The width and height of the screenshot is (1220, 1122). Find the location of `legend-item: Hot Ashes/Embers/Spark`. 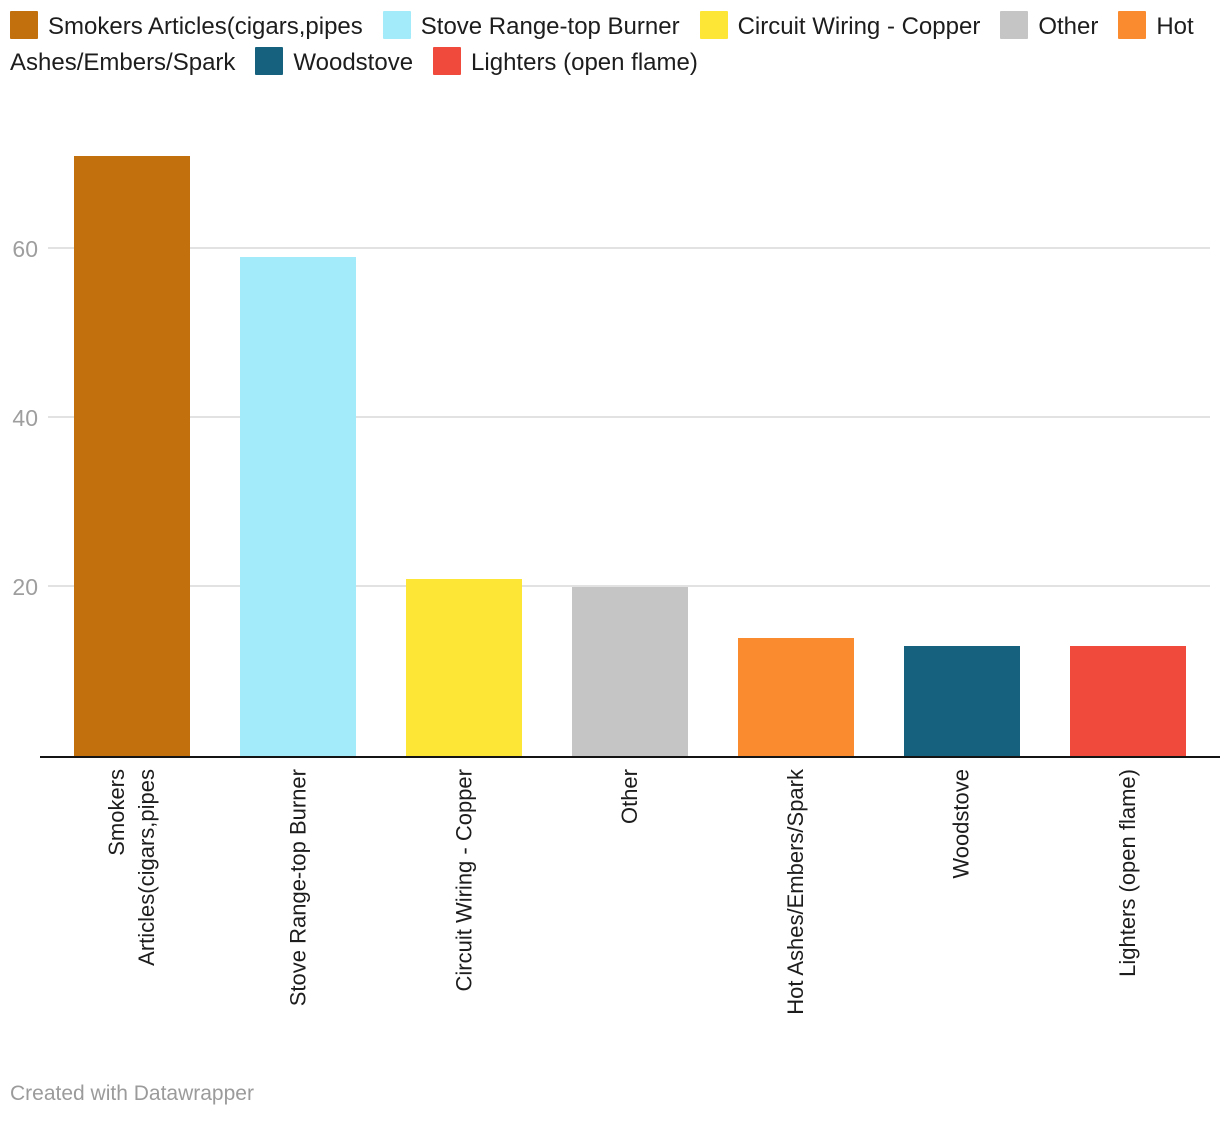

legend-item: Hot Ashes/Embers/Spark is located at coordinates (602, 43).